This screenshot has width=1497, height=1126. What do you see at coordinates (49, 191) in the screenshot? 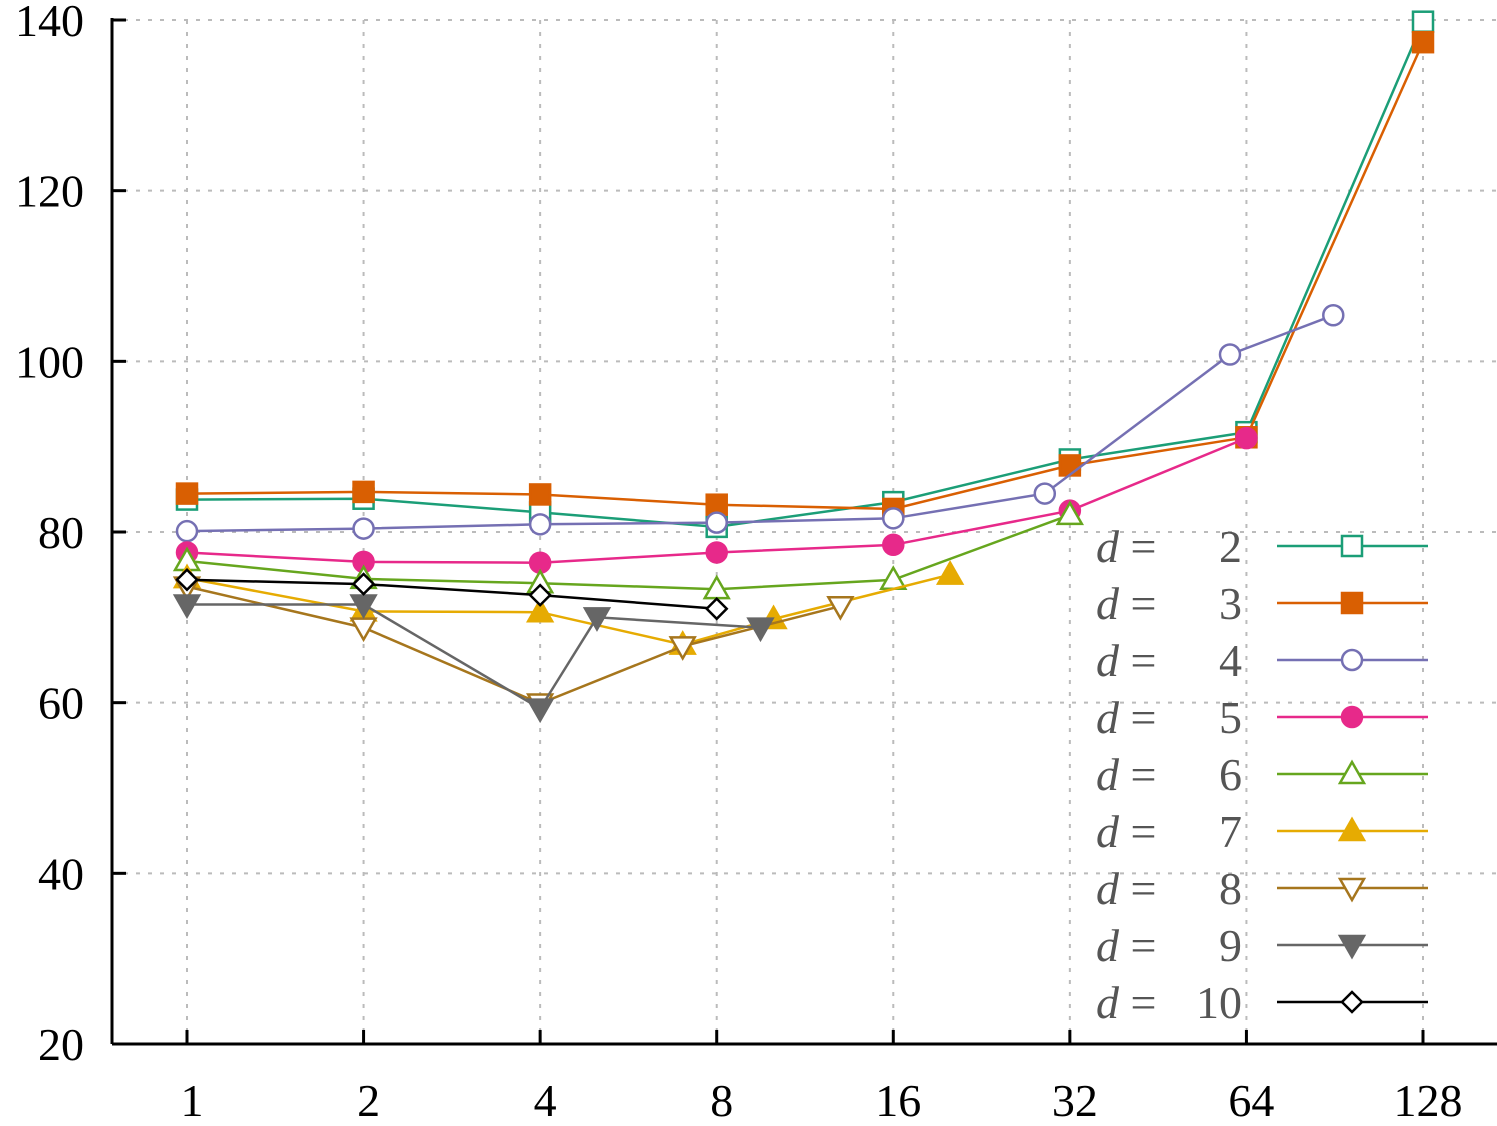
I see `y-tick-label: 120` at bounding box center [49, 191].